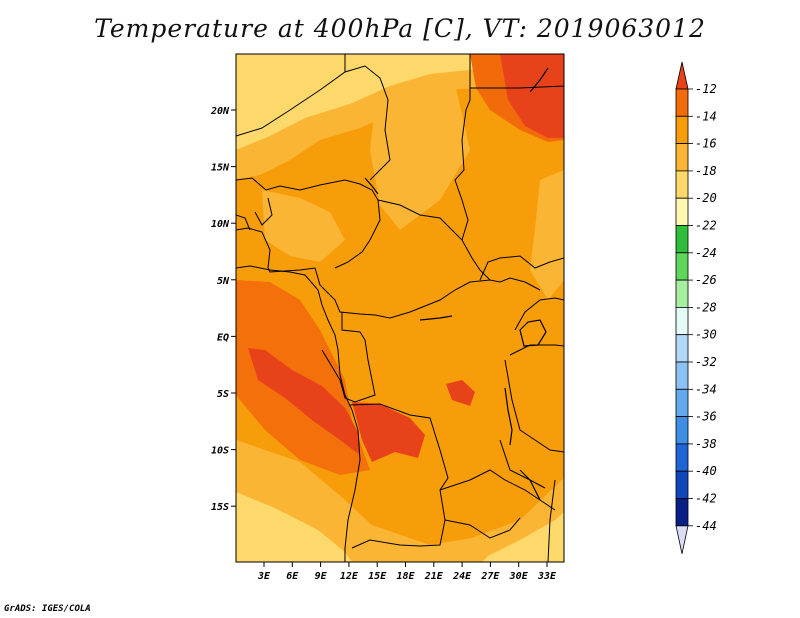 The width and height of the screenshot is (800, 618). What do you see at coordinates (405, 576) in the screenshot?
I see `lon-label: 18E` at bounding box center [405, 576].